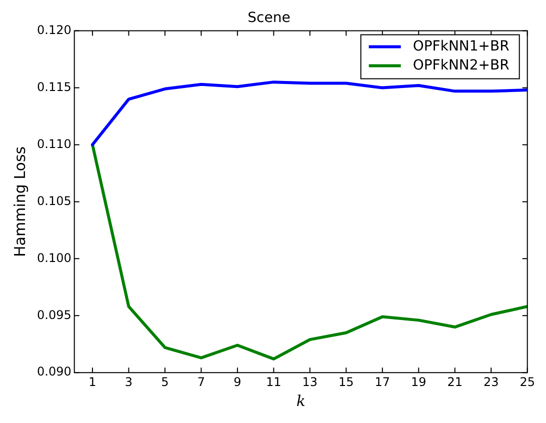  I want to click on legend-label: OPFkNN2+BR, so click(461, 65).